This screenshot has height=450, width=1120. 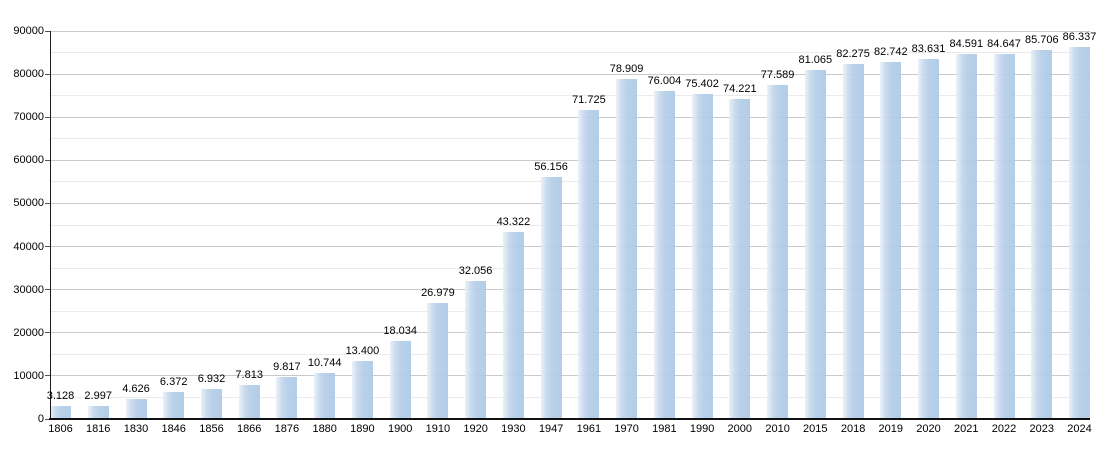 What do you see at coordinates (664, 429) in the screenshot?
I see `x-axis-label: 1981` at bounding box center [664, 429].